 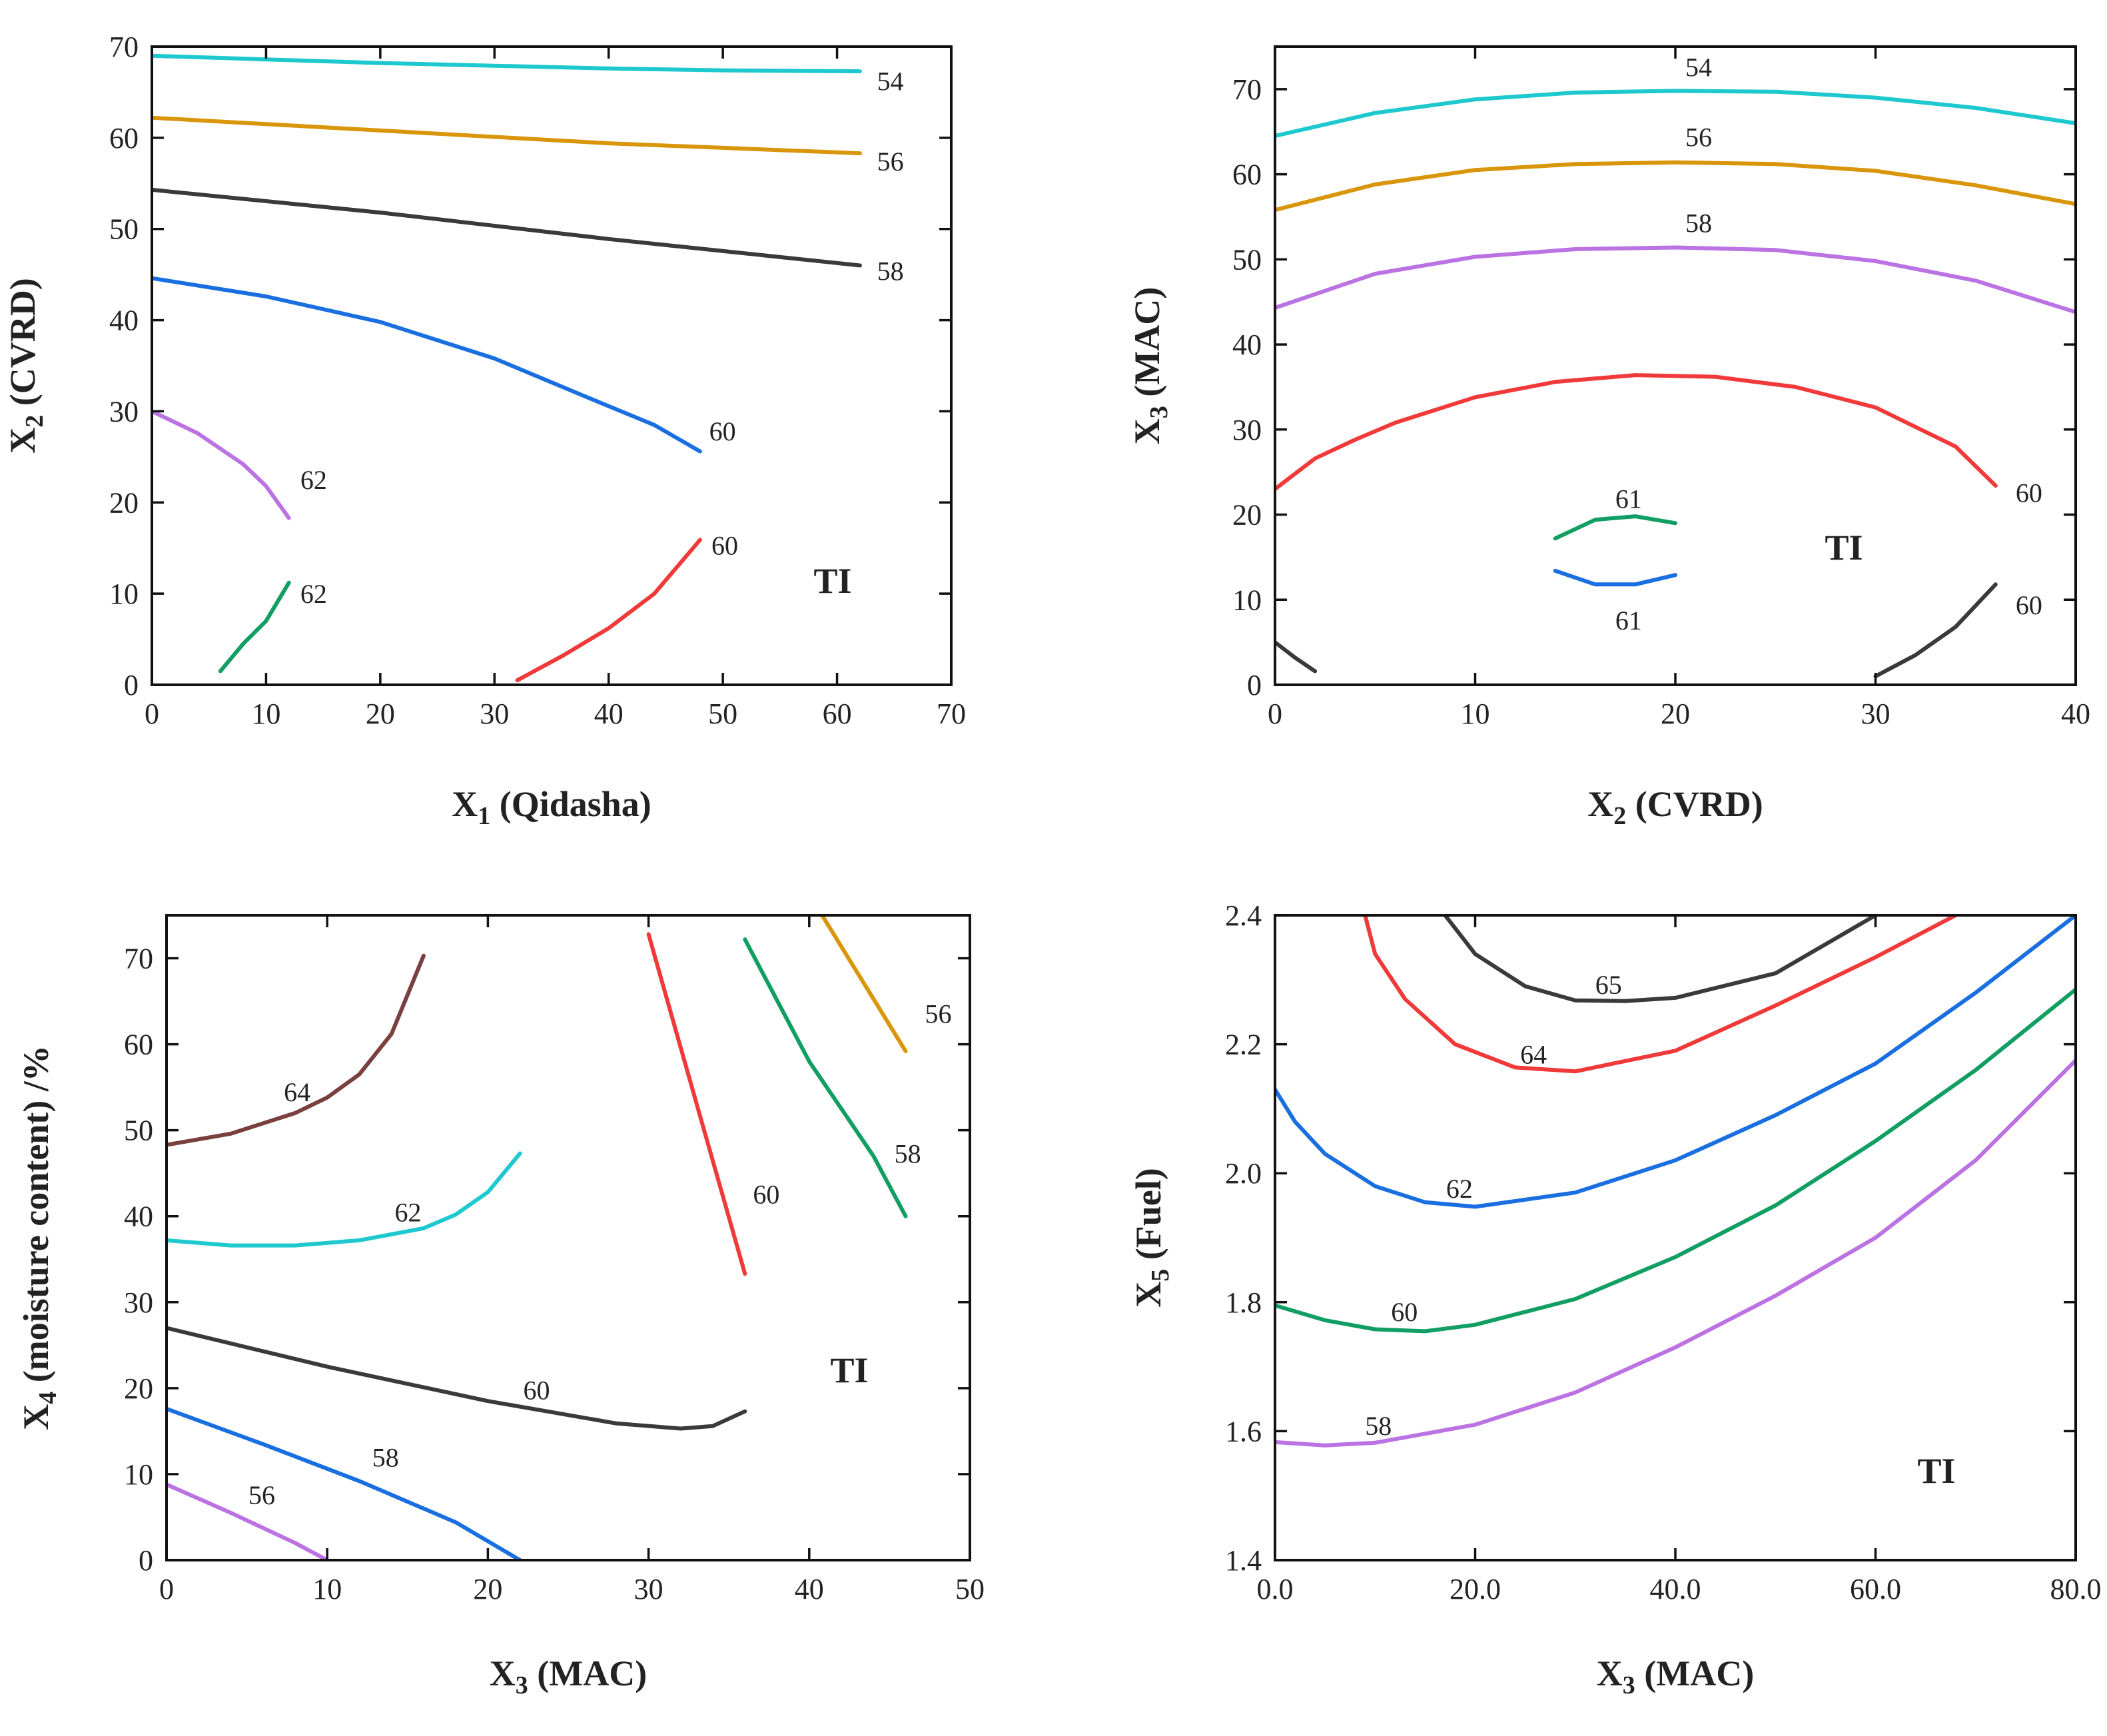 What do you see at coordinates (1475, 713) in the screenshot?
I see `x-tick-label: 10` at bounding box center [1475, 713].